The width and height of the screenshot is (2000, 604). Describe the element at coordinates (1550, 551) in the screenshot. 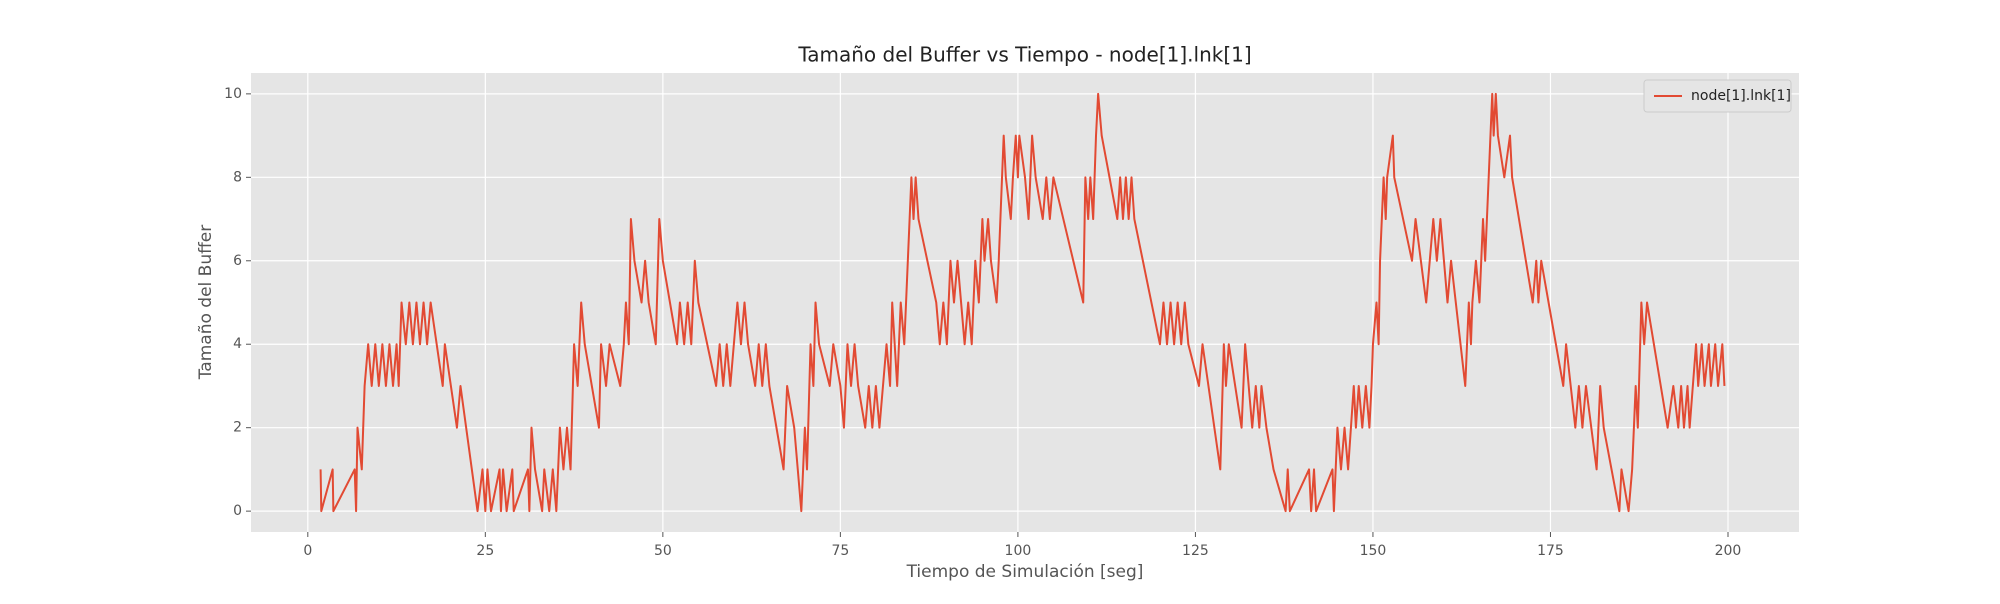

I see `x-tick-label: 175` at that location.